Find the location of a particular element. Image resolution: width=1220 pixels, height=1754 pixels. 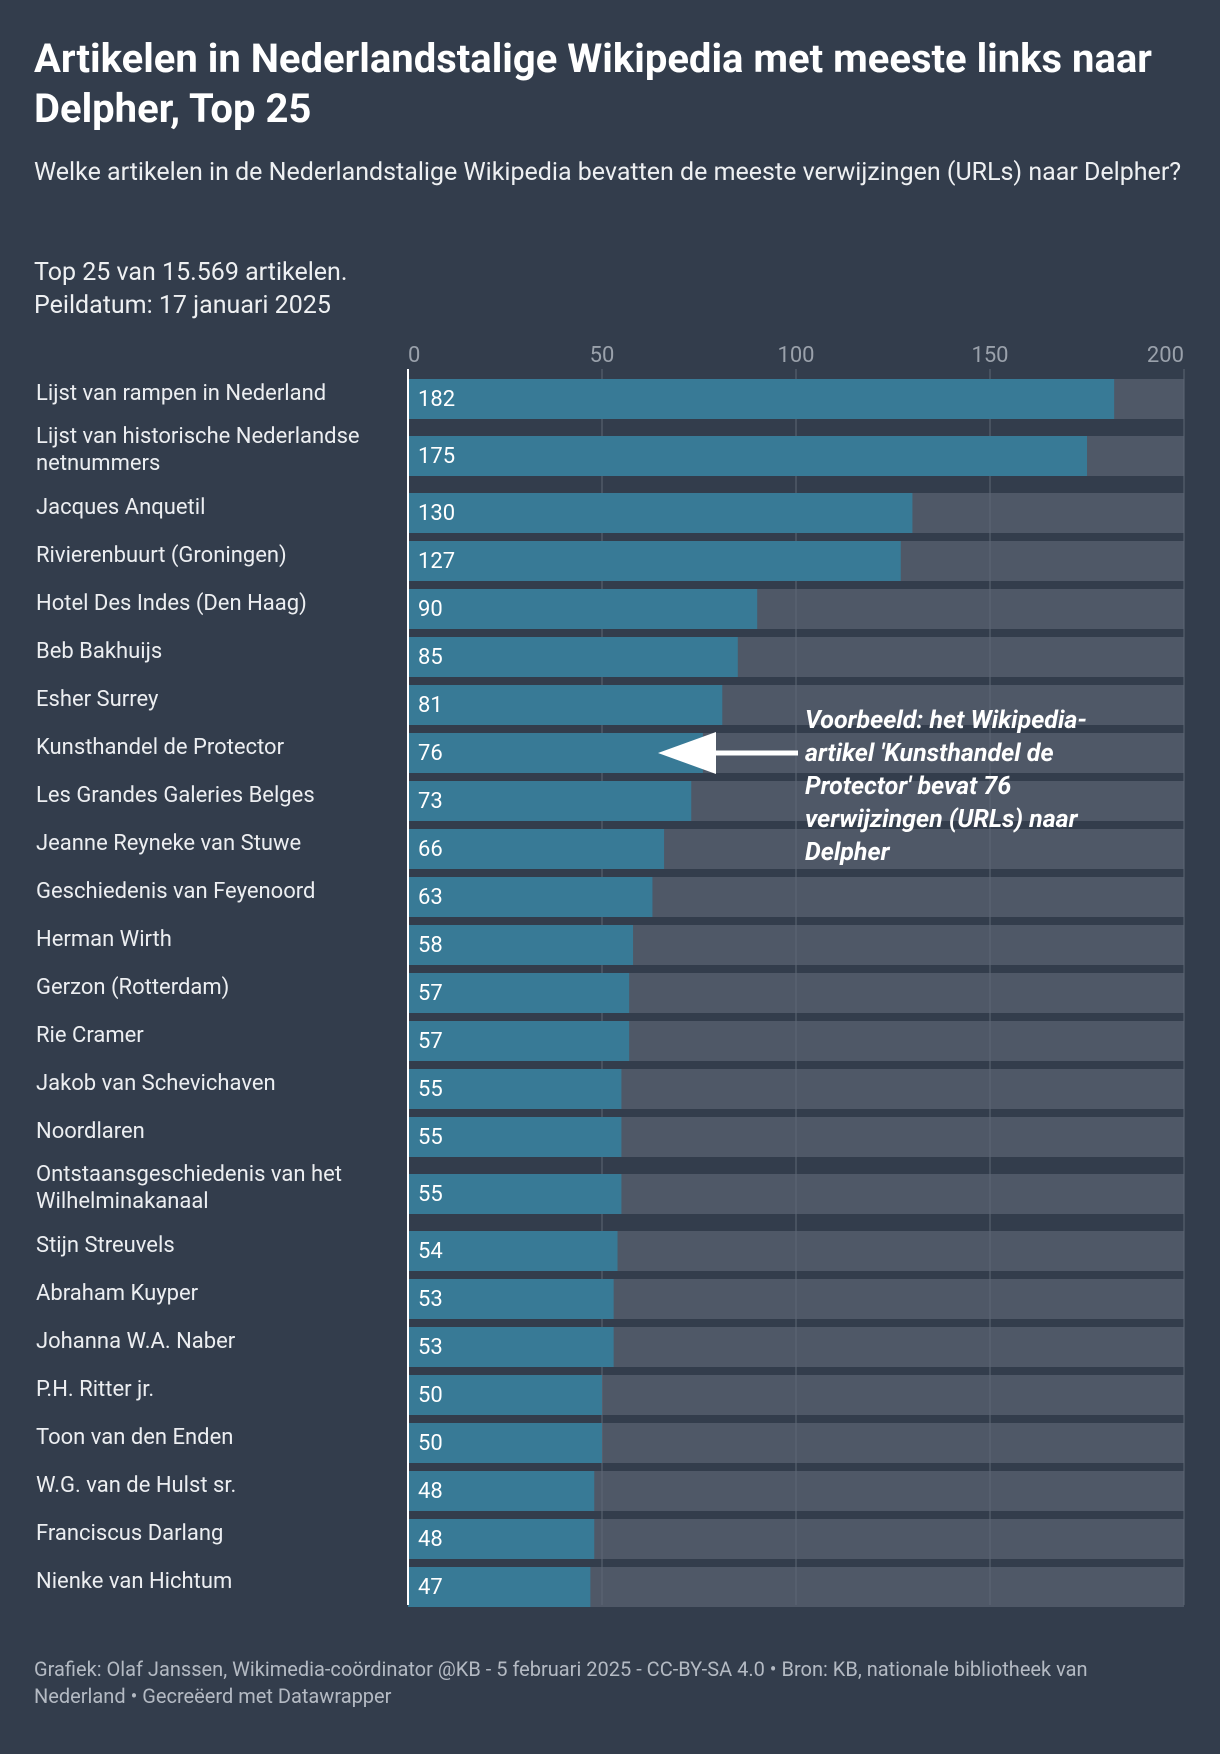

x-tick-label: 100 is located at coordinates (795, 355).